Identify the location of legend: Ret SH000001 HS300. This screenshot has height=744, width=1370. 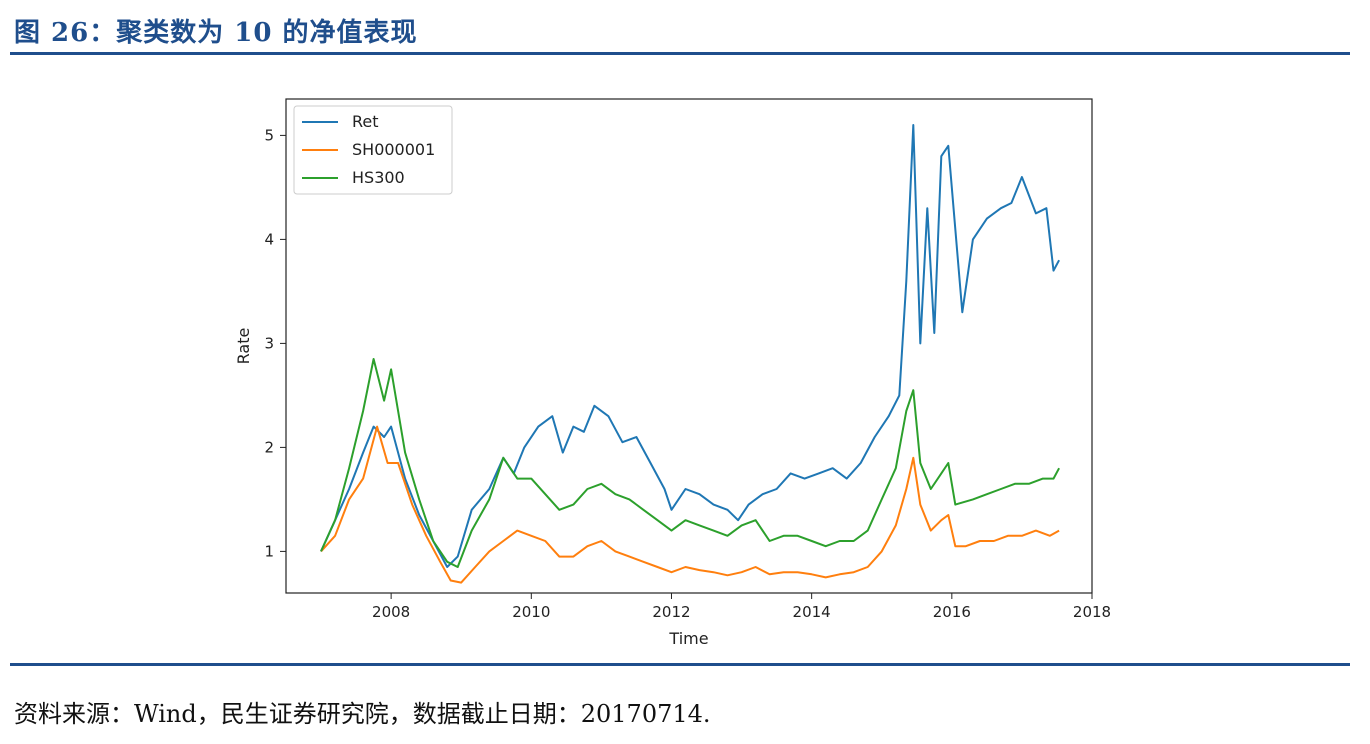
(373, 150).